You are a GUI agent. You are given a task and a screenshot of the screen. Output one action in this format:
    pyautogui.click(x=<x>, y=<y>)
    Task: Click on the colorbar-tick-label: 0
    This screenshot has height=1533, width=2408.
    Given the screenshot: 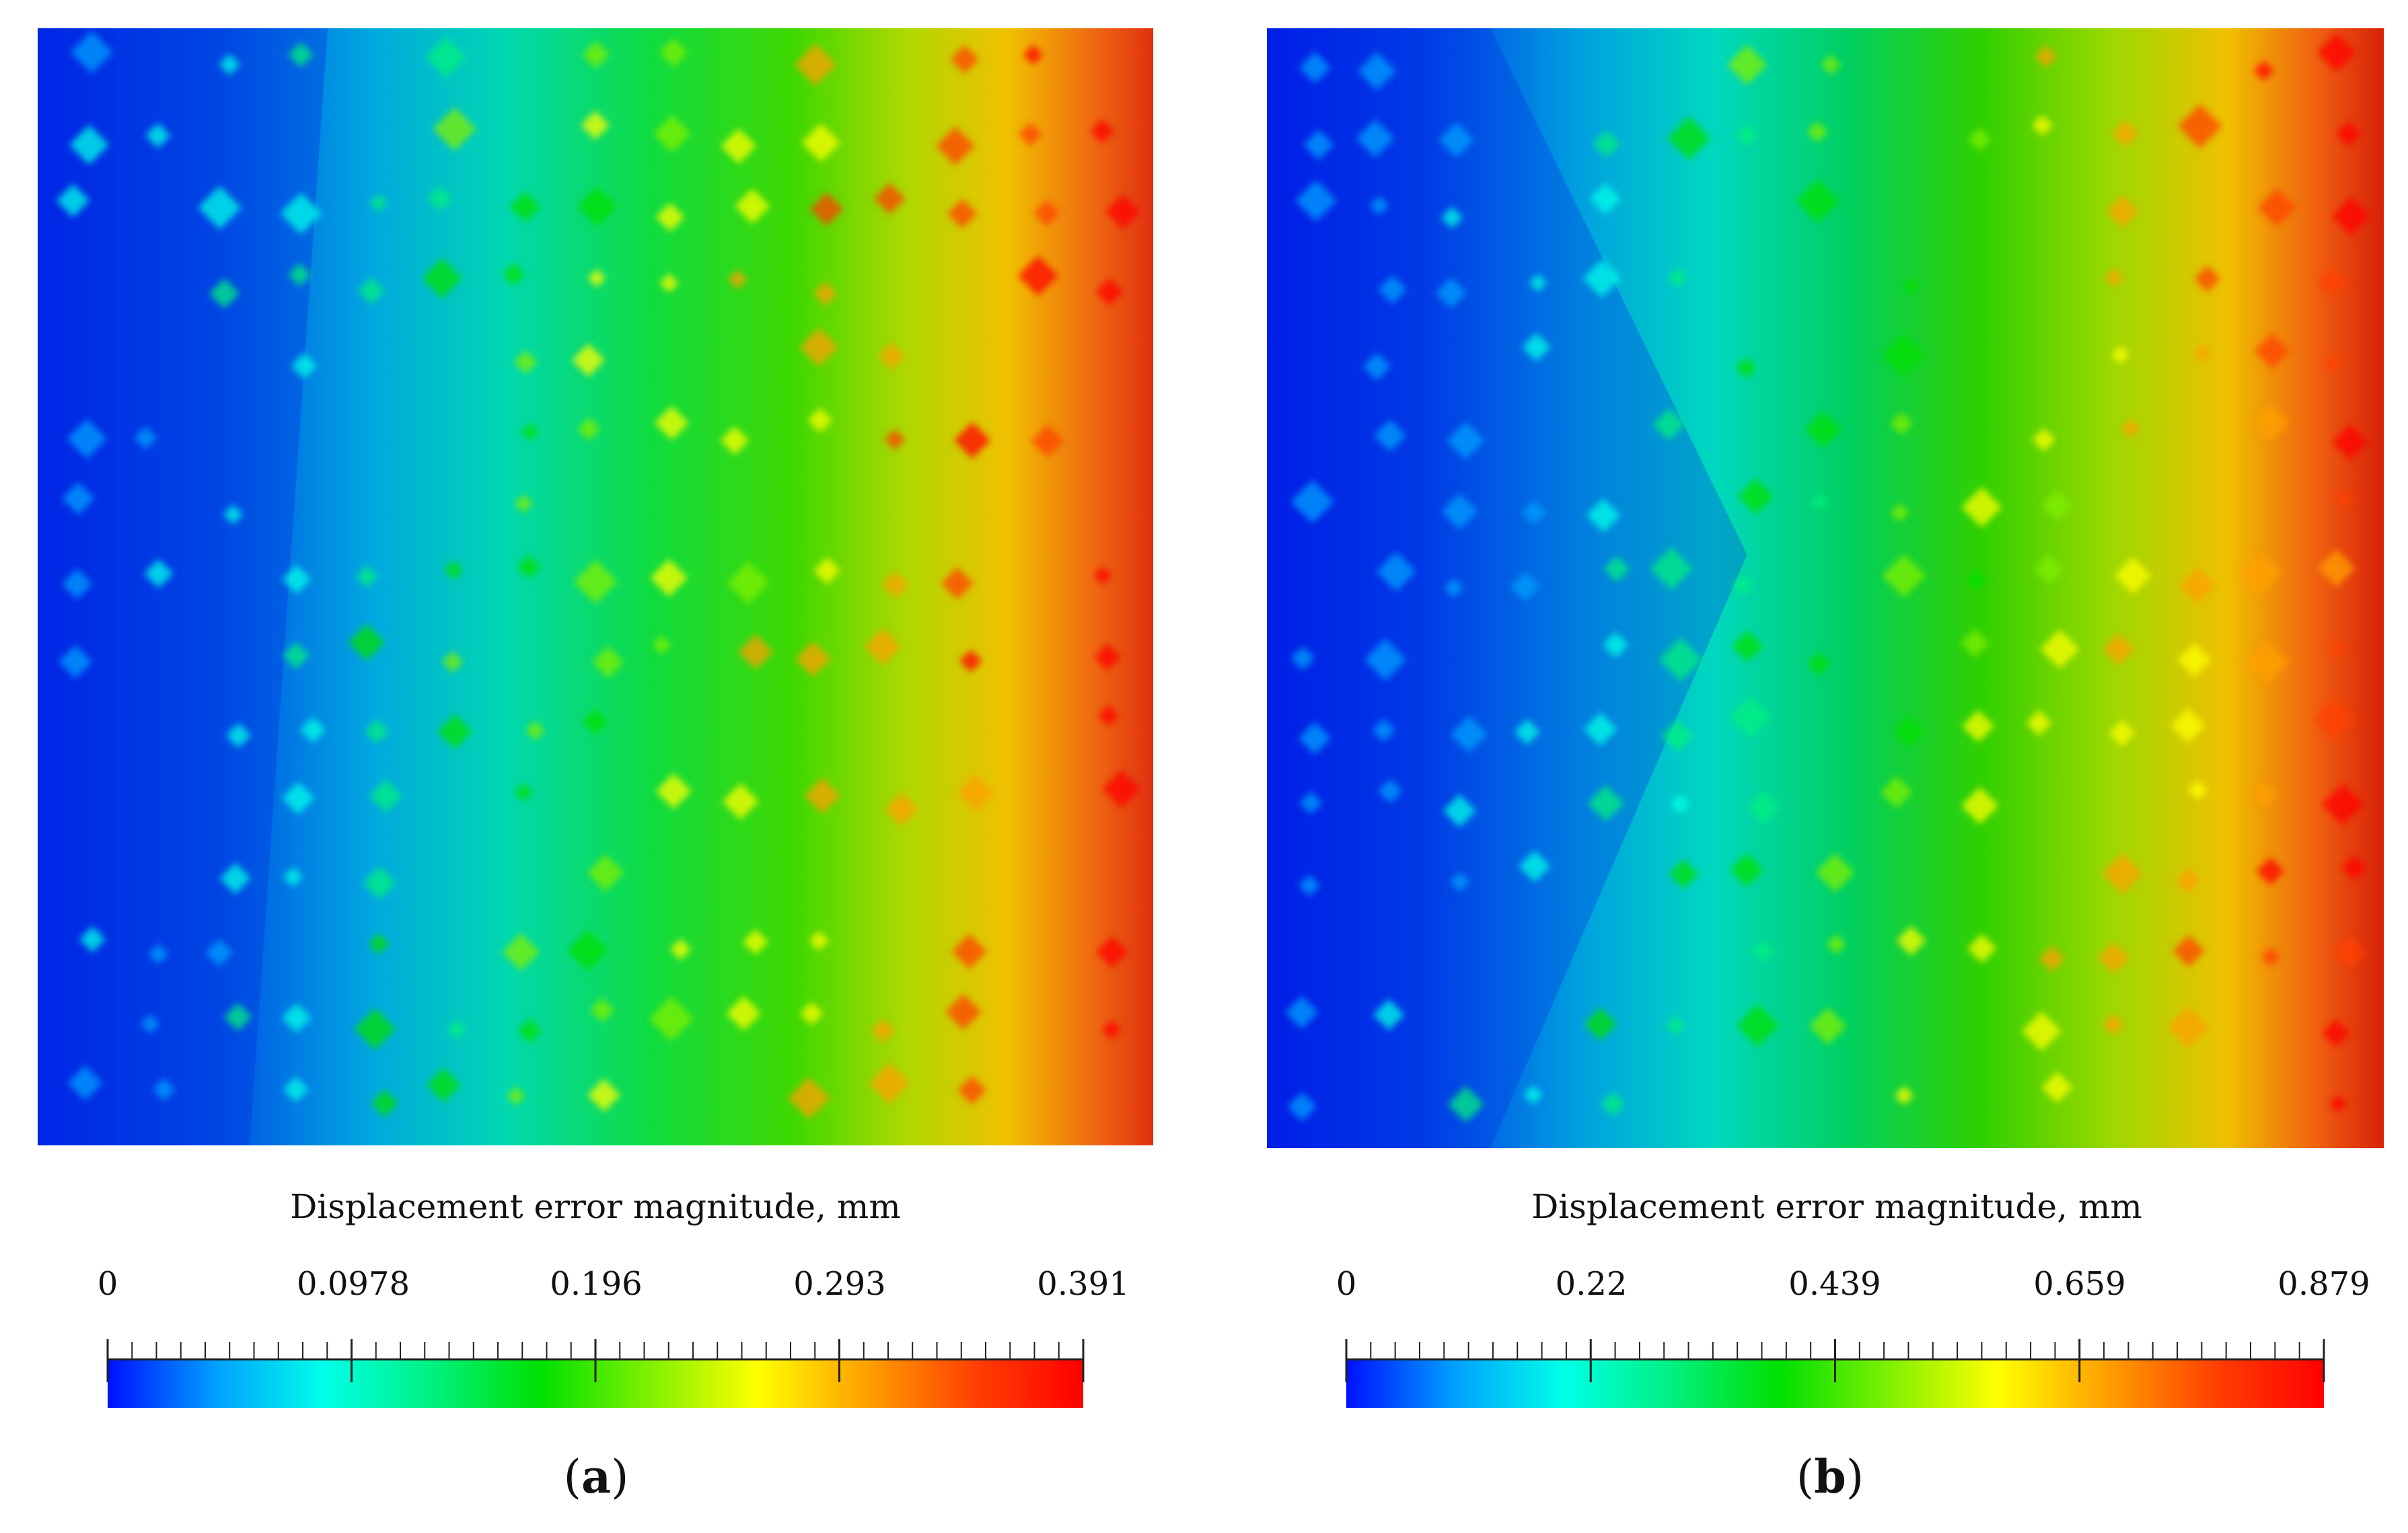 What is the action you would take?
    pyautogui.click(x=1346, y=1284)
    